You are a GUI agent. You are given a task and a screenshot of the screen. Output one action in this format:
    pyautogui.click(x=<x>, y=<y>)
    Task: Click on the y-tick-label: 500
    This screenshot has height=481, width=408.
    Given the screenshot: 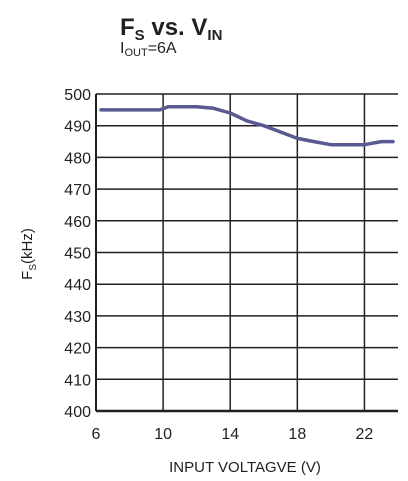 What is the action you would take?
    pyautogui.click(x=77, y=95)
    